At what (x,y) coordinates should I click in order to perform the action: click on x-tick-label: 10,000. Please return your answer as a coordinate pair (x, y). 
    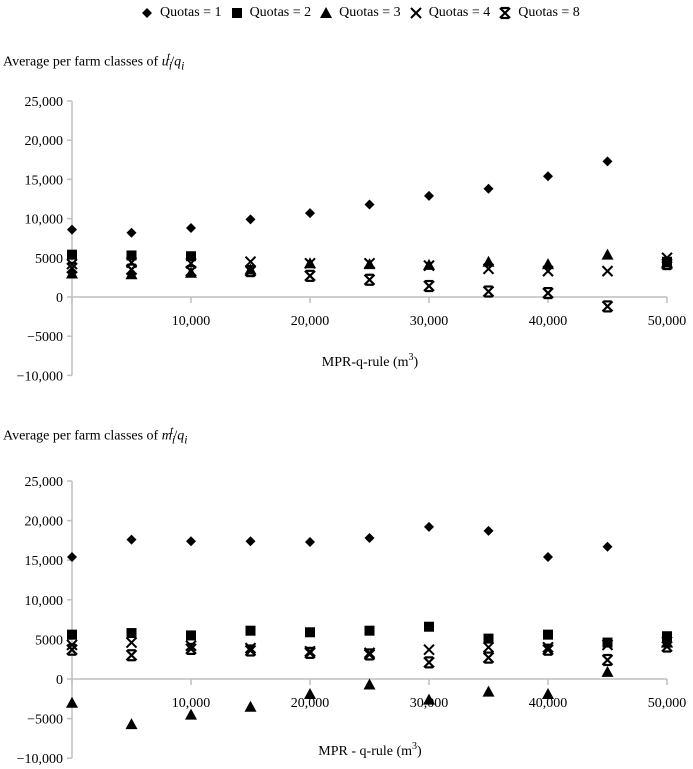
    Looking at the image, I should click on (191, 703).